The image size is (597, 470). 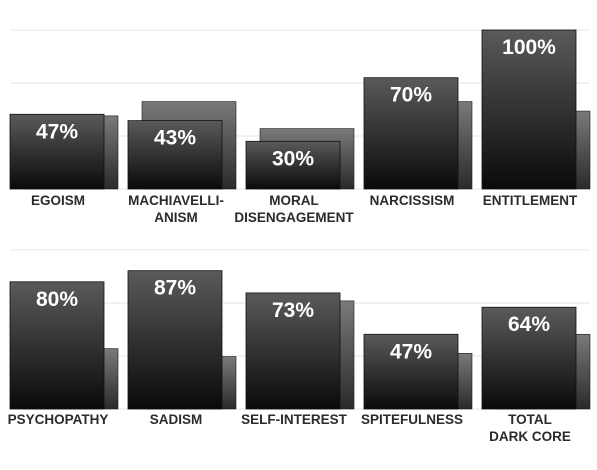 I want to click on value-label: 87%, so click(x=175, y=288).